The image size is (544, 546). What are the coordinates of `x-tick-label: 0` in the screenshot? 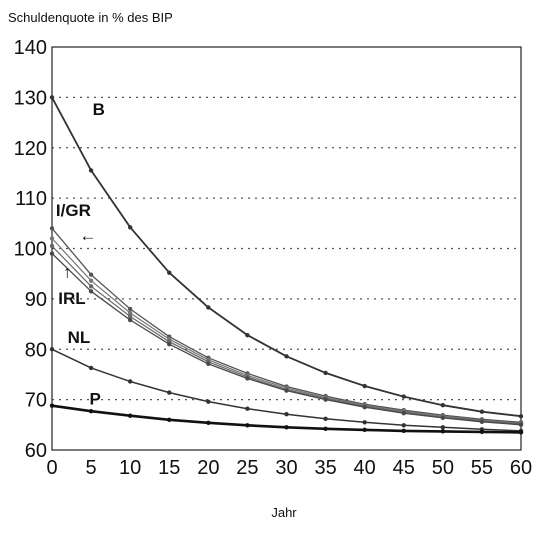 It's located at (51, 468).